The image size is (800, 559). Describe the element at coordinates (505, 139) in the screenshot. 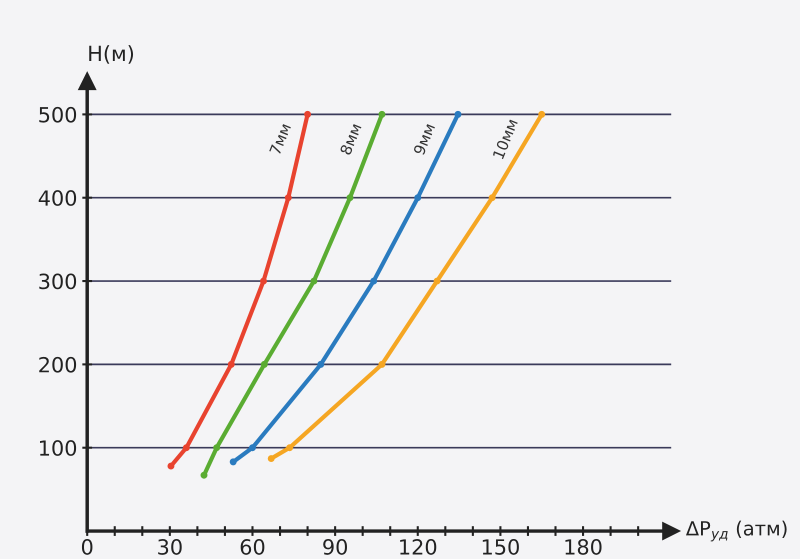

I see `text: 10мм` at that location.